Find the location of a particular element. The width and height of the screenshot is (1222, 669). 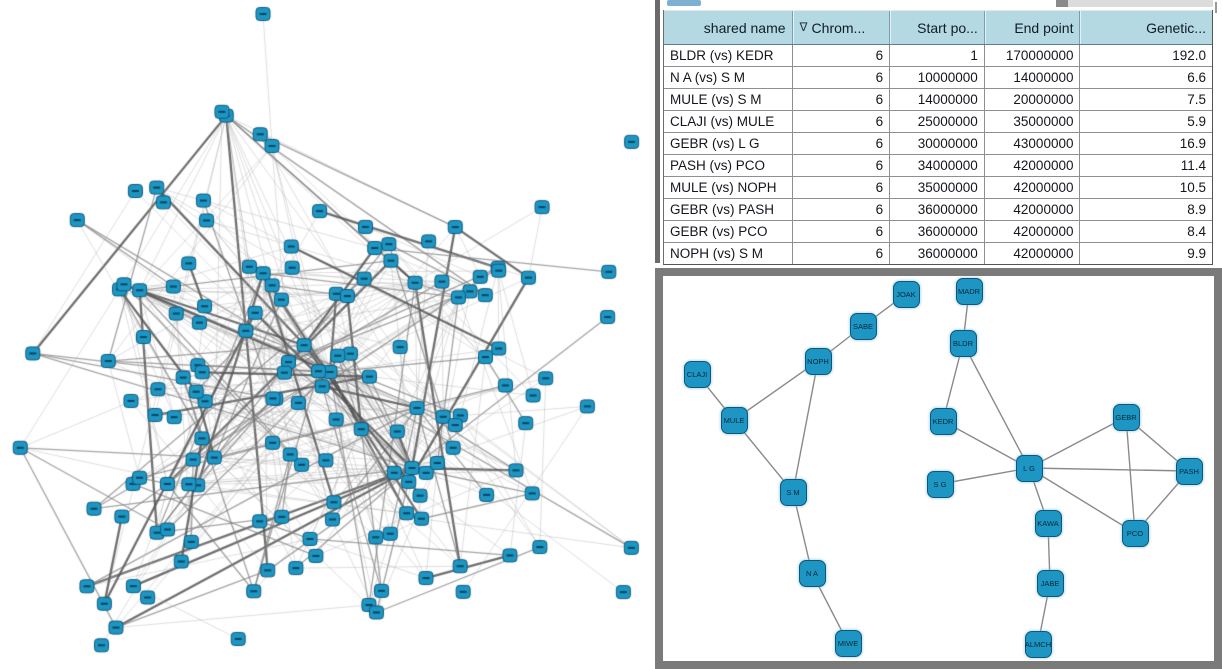

node-noph: NOPH is located at coordinates (818, 361).